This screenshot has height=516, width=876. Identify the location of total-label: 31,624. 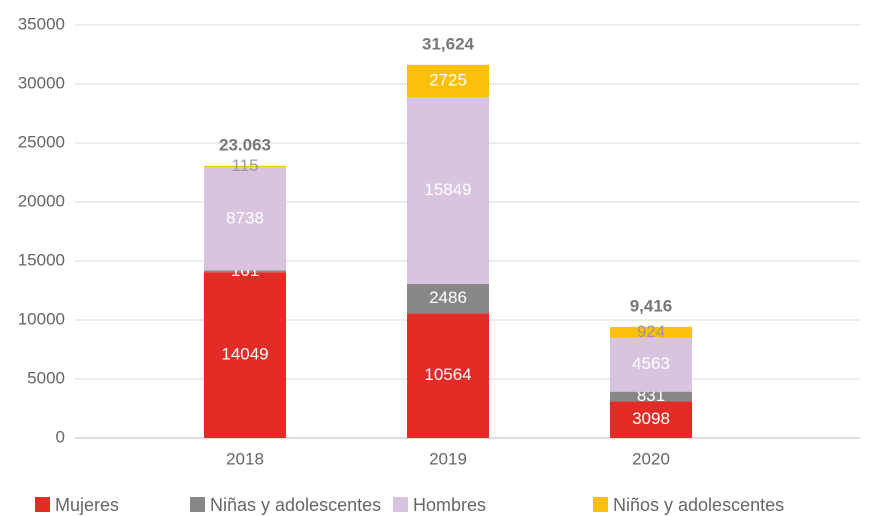
(448, 43).